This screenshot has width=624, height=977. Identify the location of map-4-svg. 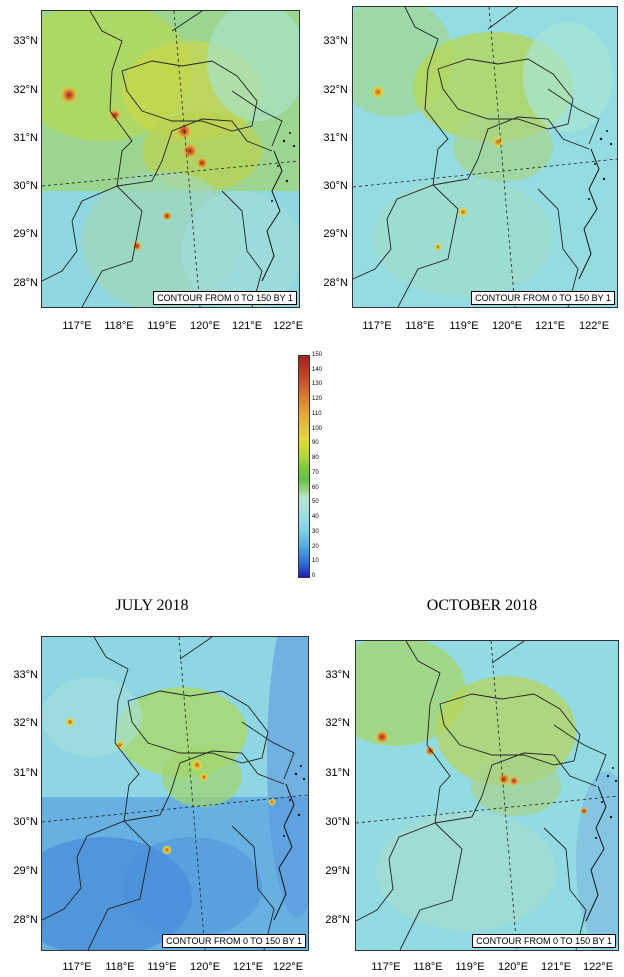
(487, 795).